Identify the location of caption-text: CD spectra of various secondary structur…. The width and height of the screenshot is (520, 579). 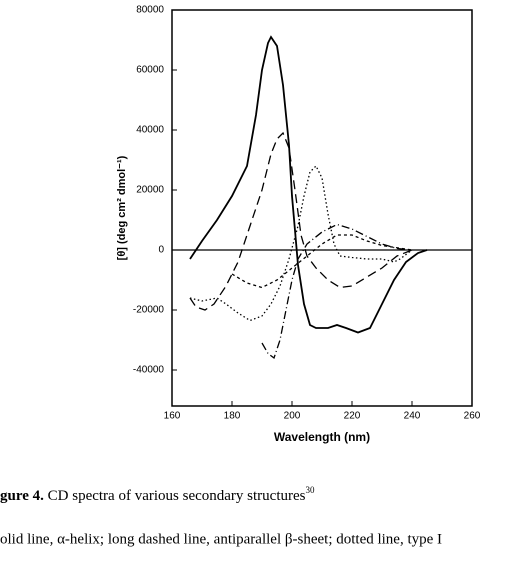
(175, 496).